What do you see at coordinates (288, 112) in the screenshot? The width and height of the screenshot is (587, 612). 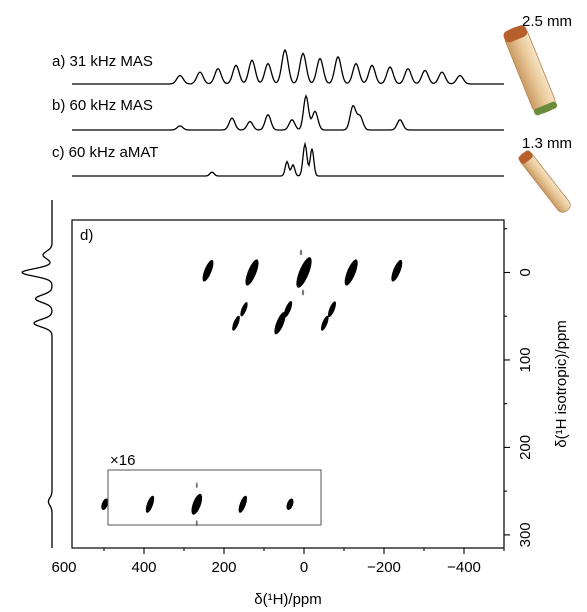 I see `spectrum-b-trace` at bounding box center [288, 112].